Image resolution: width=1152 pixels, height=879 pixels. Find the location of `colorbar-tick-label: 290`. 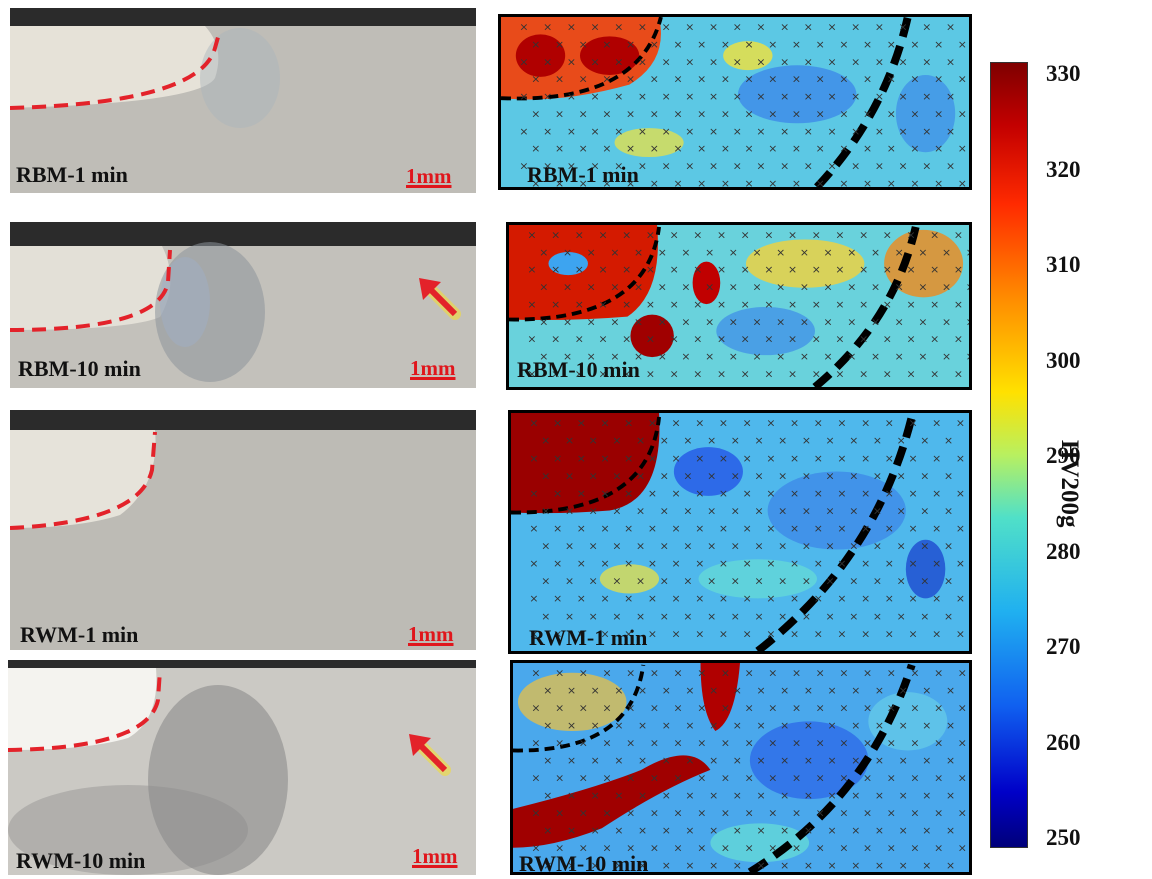

colorbar-tick-label: 290 is located at coordinates (1063, 455).